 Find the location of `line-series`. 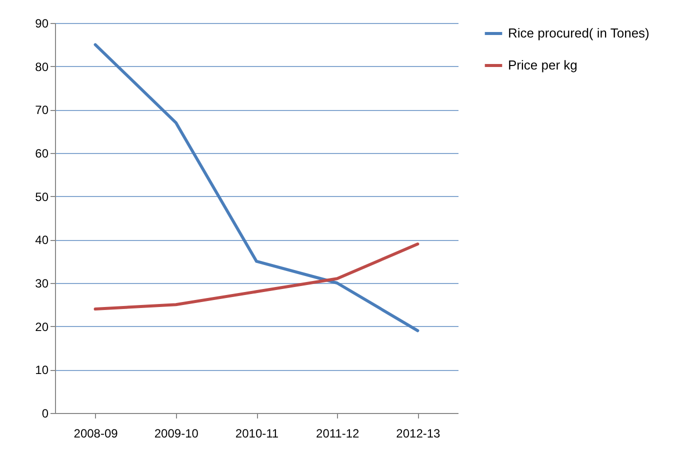

line-series is located at coordinates (257, 276).